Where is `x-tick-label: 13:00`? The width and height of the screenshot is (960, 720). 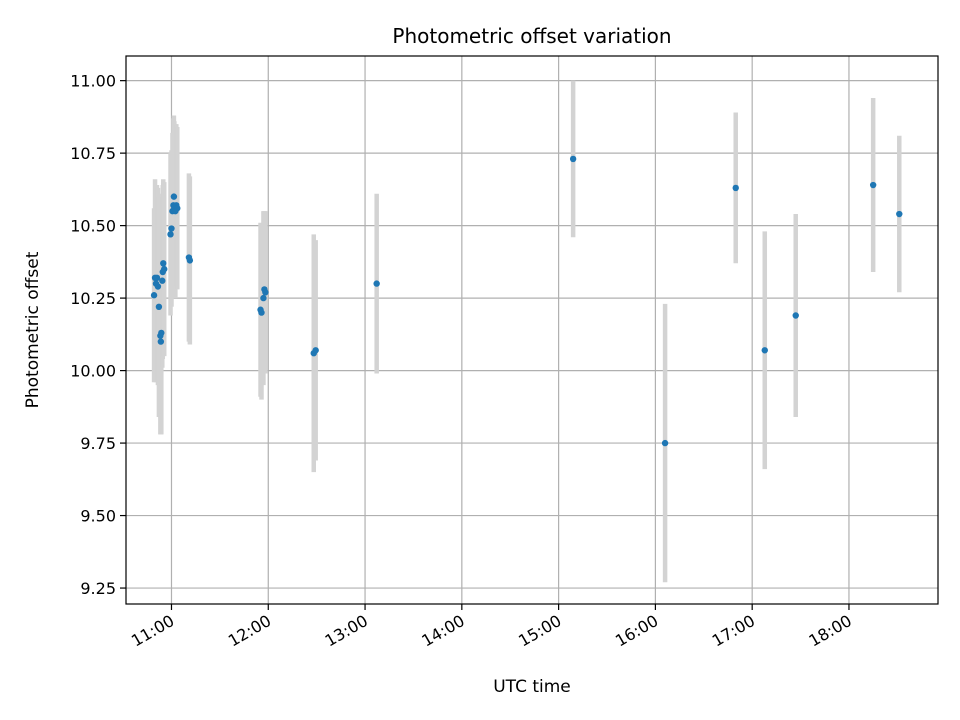
x-tick-label: 13:00 is located at coordinates (346, 631).